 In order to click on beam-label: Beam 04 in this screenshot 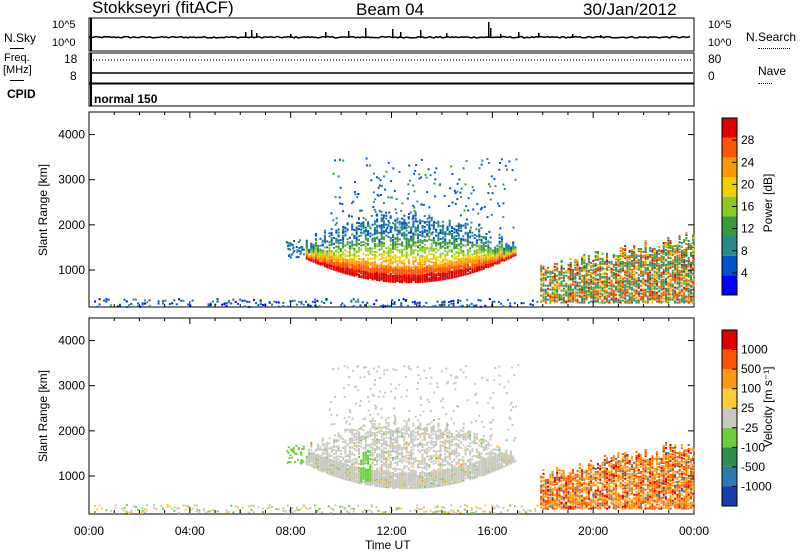, I will do `click(390, 9)`.